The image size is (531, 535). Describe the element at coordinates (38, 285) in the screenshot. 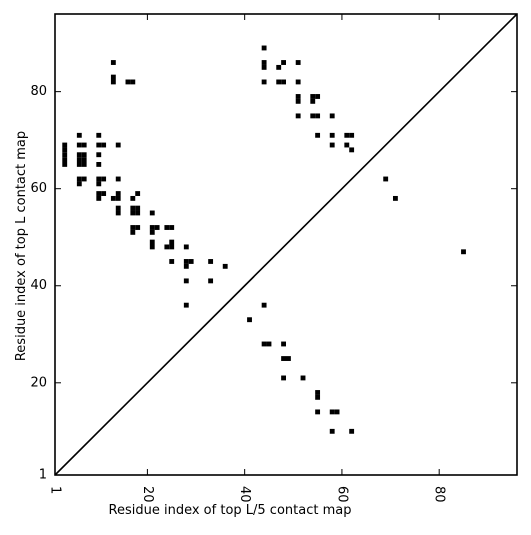

I see `y-tick-label: 40` at that location.